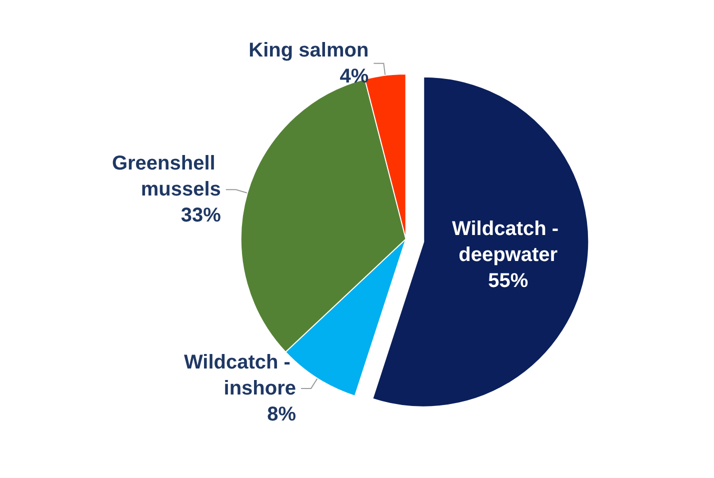 This screenshot has height=478, width=714. Describe the element at coordinates (201, 215) in the screenshot. I see `data-label: 33%` at that location.